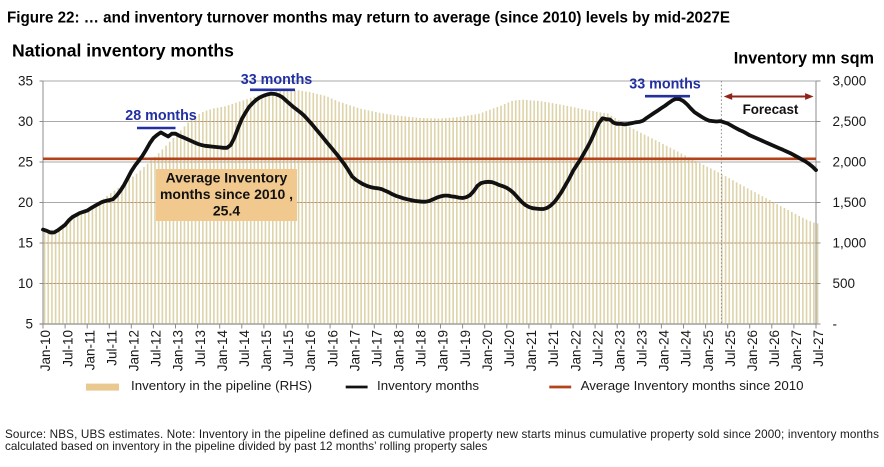 The width and height of the screenshot is (884, 467). Describe the element at coordinates (310, 350) in the screenshot. I see `svg-text: Jan-16` at that location.